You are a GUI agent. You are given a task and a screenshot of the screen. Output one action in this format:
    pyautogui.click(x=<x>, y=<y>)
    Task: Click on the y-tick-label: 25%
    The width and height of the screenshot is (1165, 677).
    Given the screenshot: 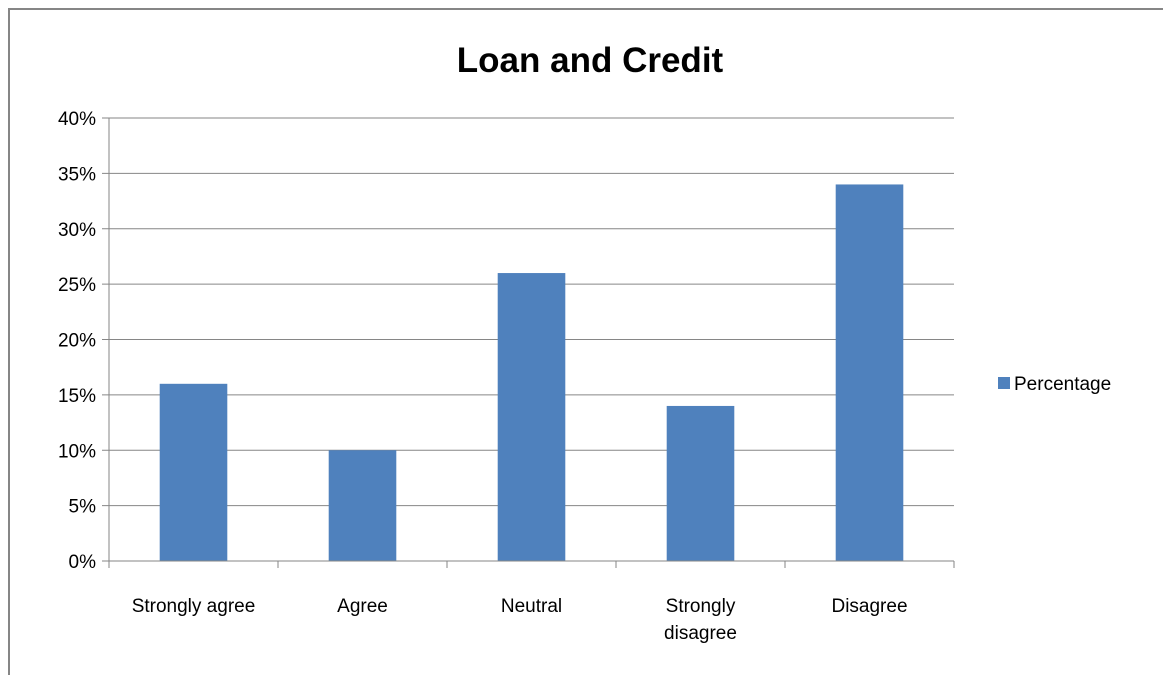 What is the action you would take?
    pyautogui.click(x=77, y=285)
    